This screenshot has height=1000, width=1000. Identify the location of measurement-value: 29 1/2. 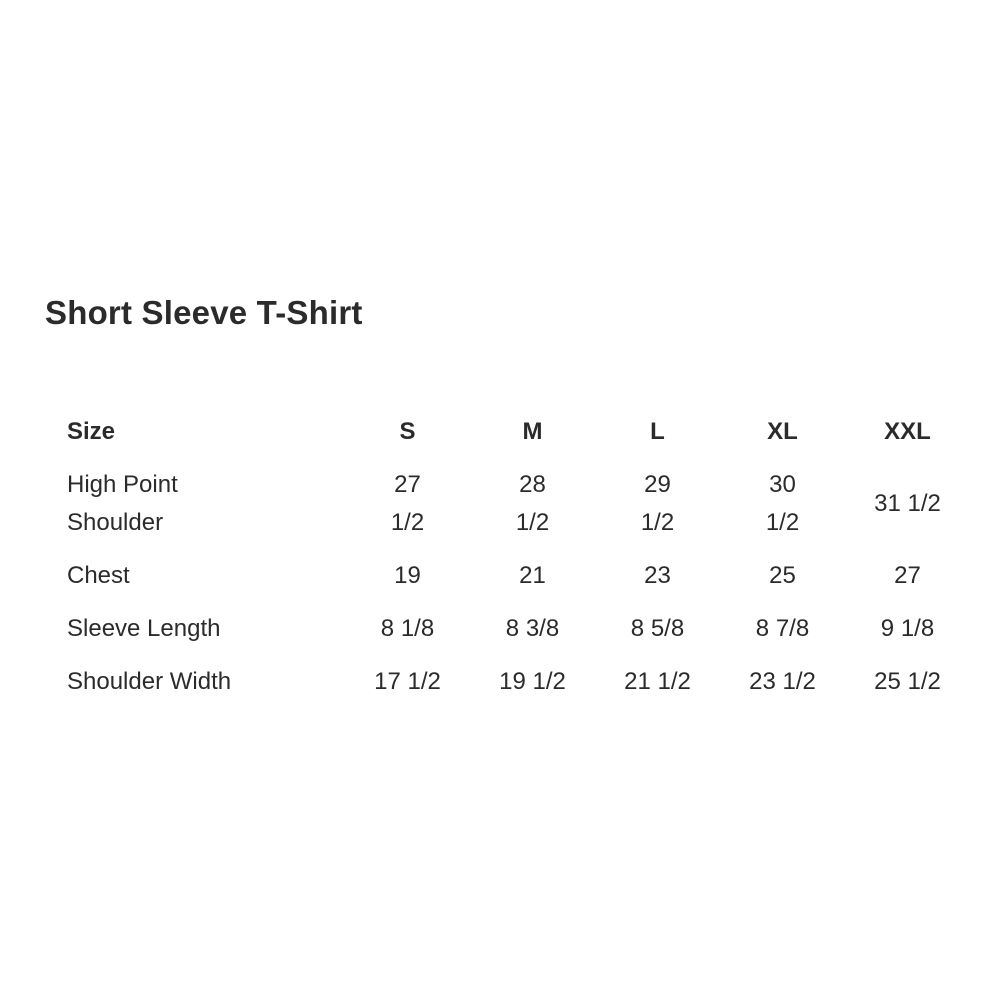
(657, 503).